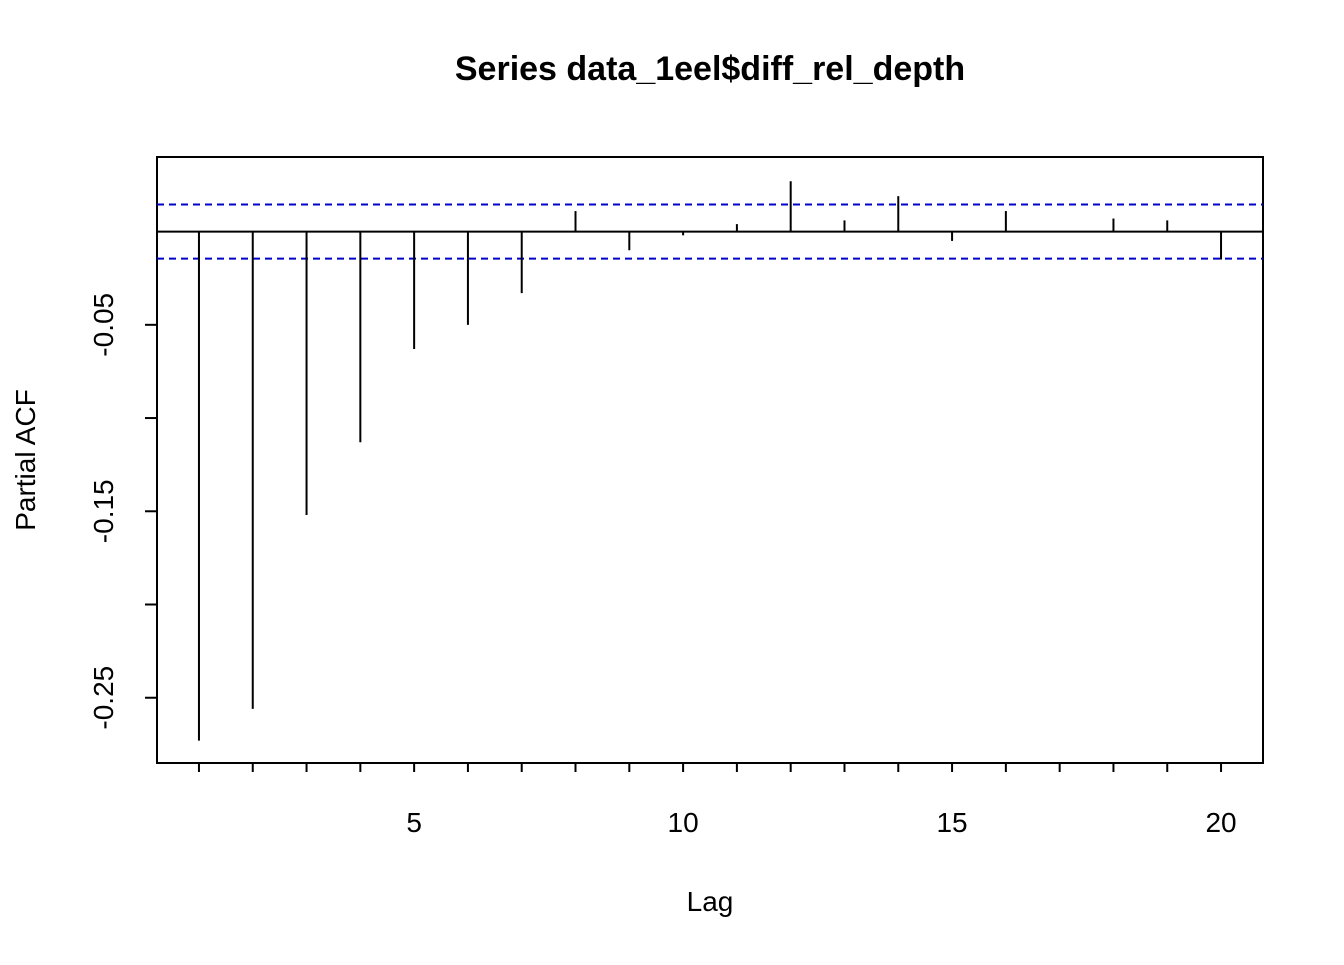 This screenshot has height=965, width=1344. I want to click on x-axis-label: Lag, so click(710, 901).